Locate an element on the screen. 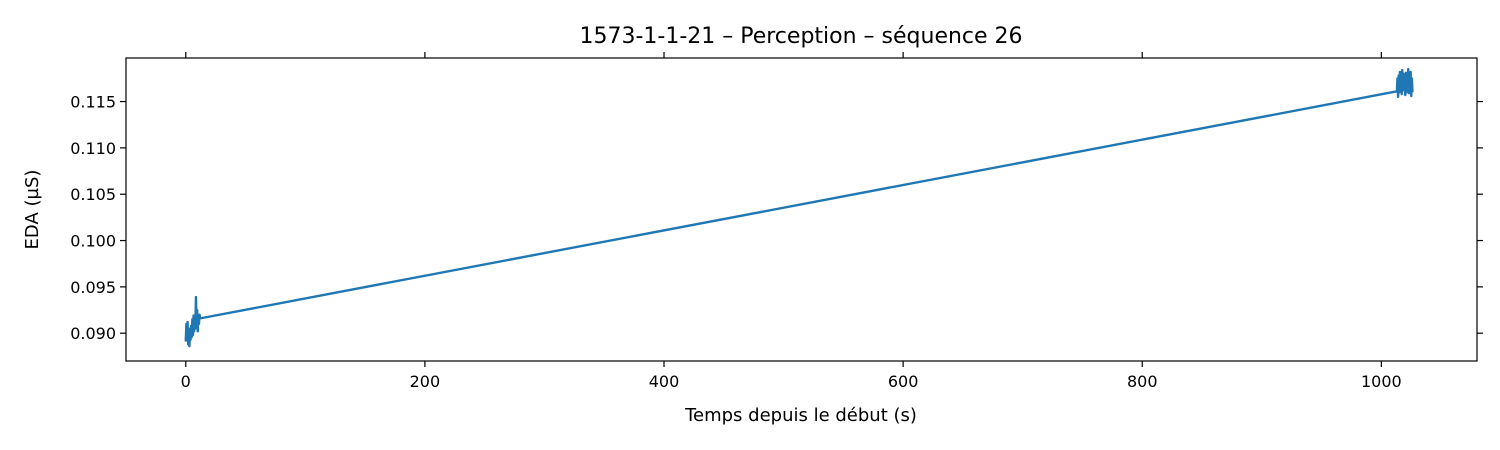 Image resolution: width=1500 pixels, height=450 pixels. y-tick-label-5: 0.115 is located at coordinates (93, 102).